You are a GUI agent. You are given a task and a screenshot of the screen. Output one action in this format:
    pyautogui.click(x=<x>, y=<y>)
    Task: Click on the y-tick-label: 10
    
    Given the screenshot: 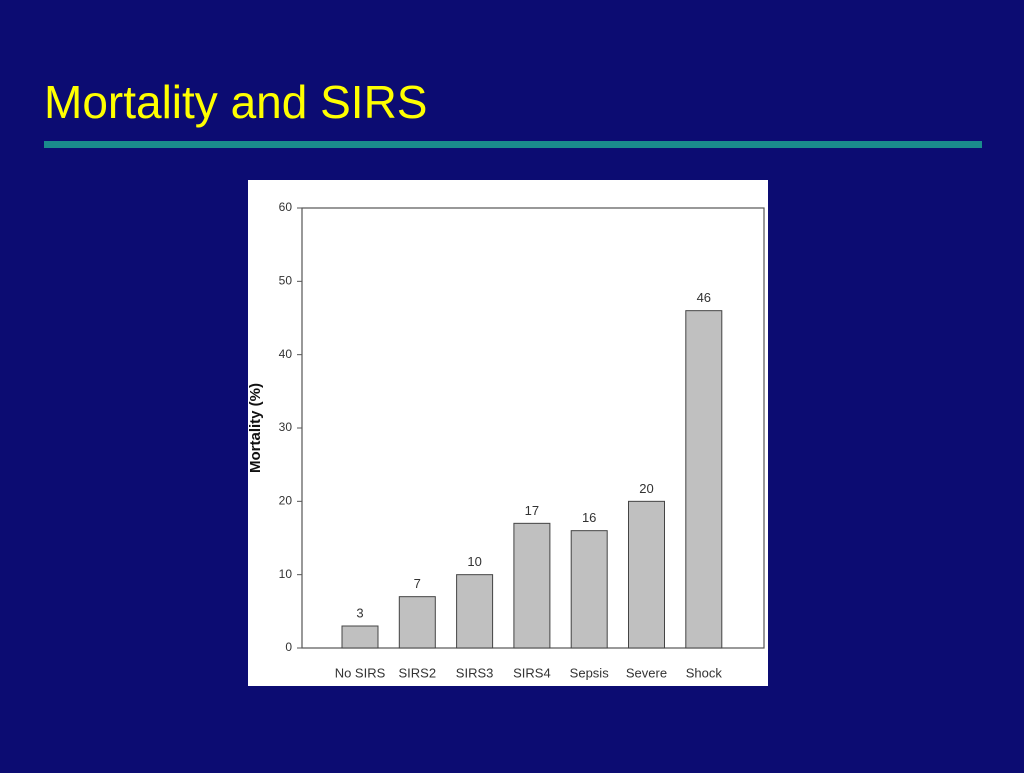 What is the action you would take?
    pyautogui.click(x=286, y=574)
    